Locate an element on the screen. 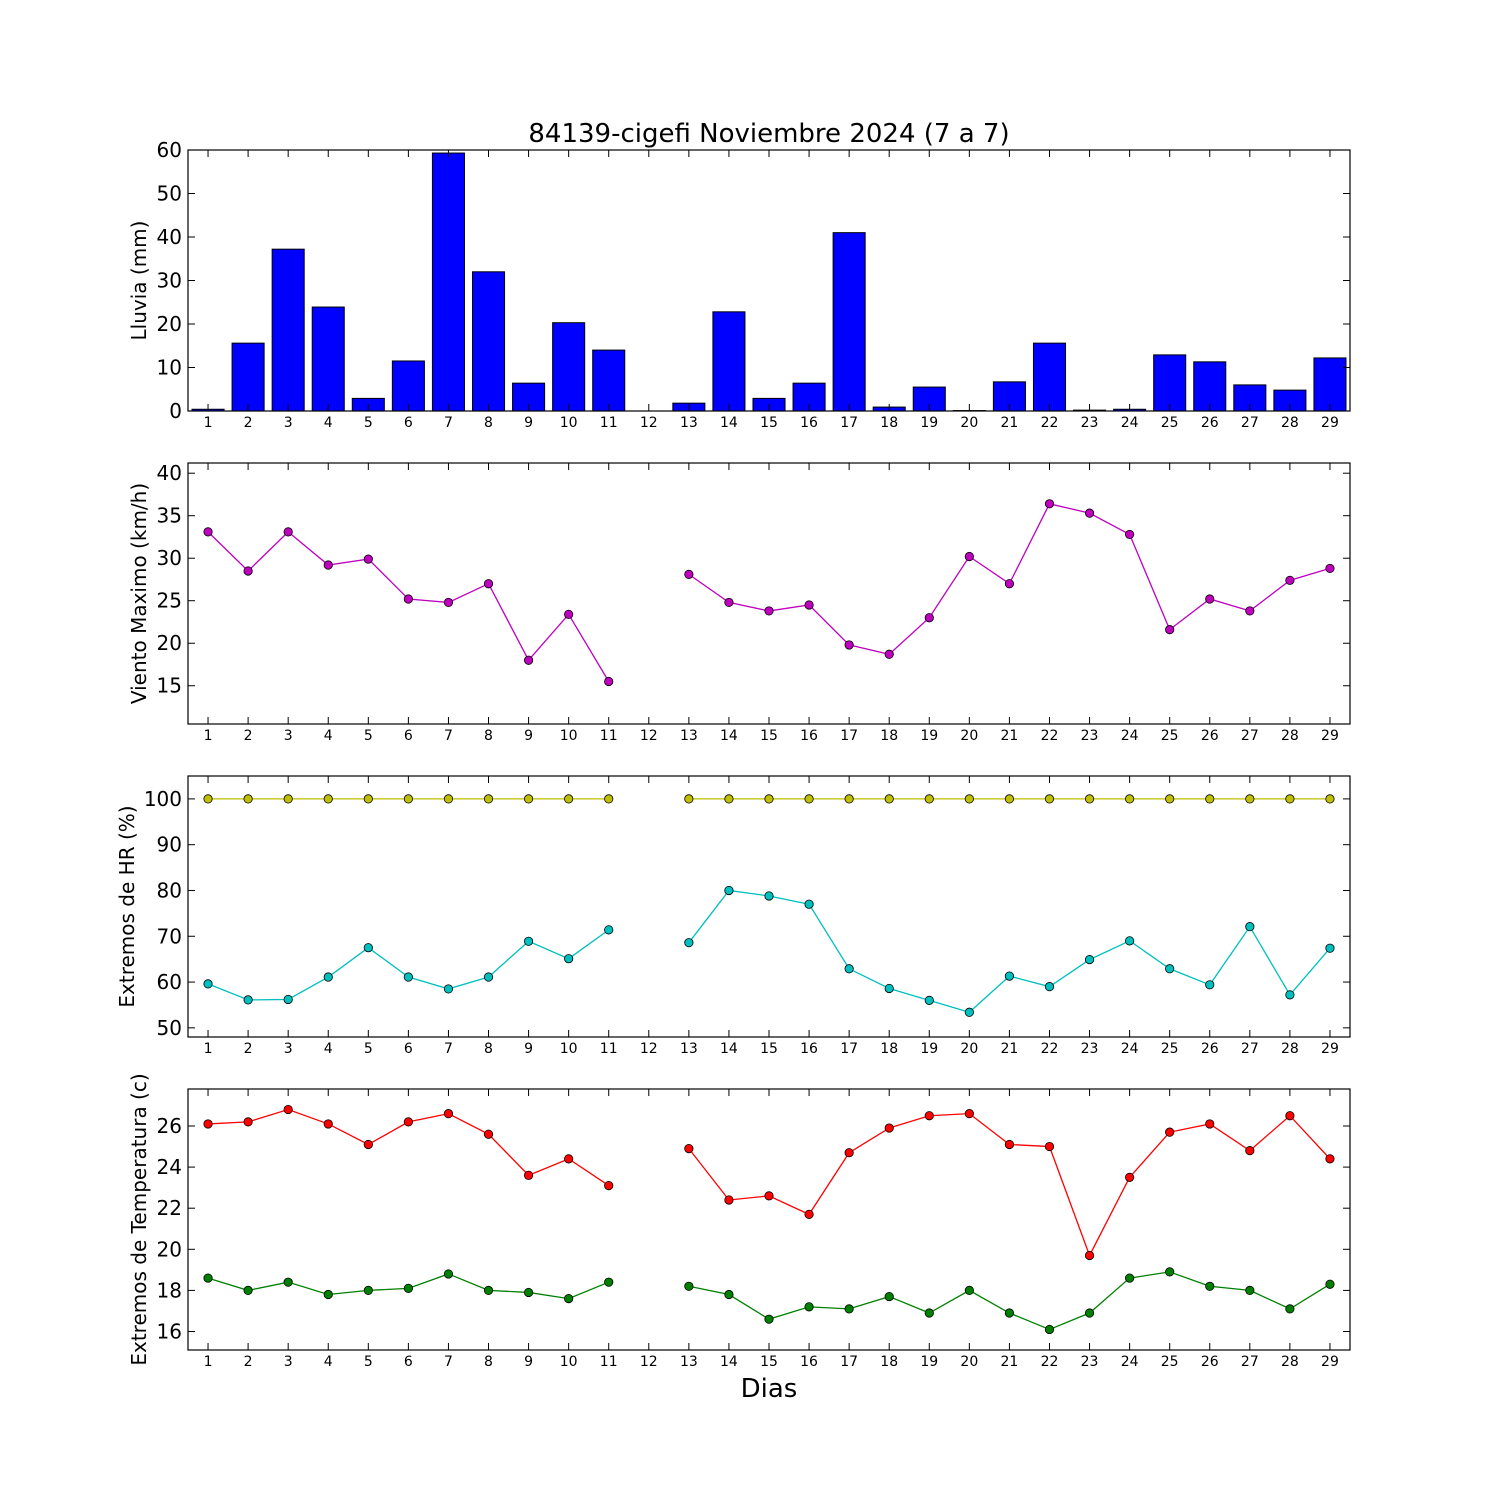 Image resolution: width=1500 pixels, height=1500 pixels. x-tick-label: 1 is located at coordinates (208, 1362).